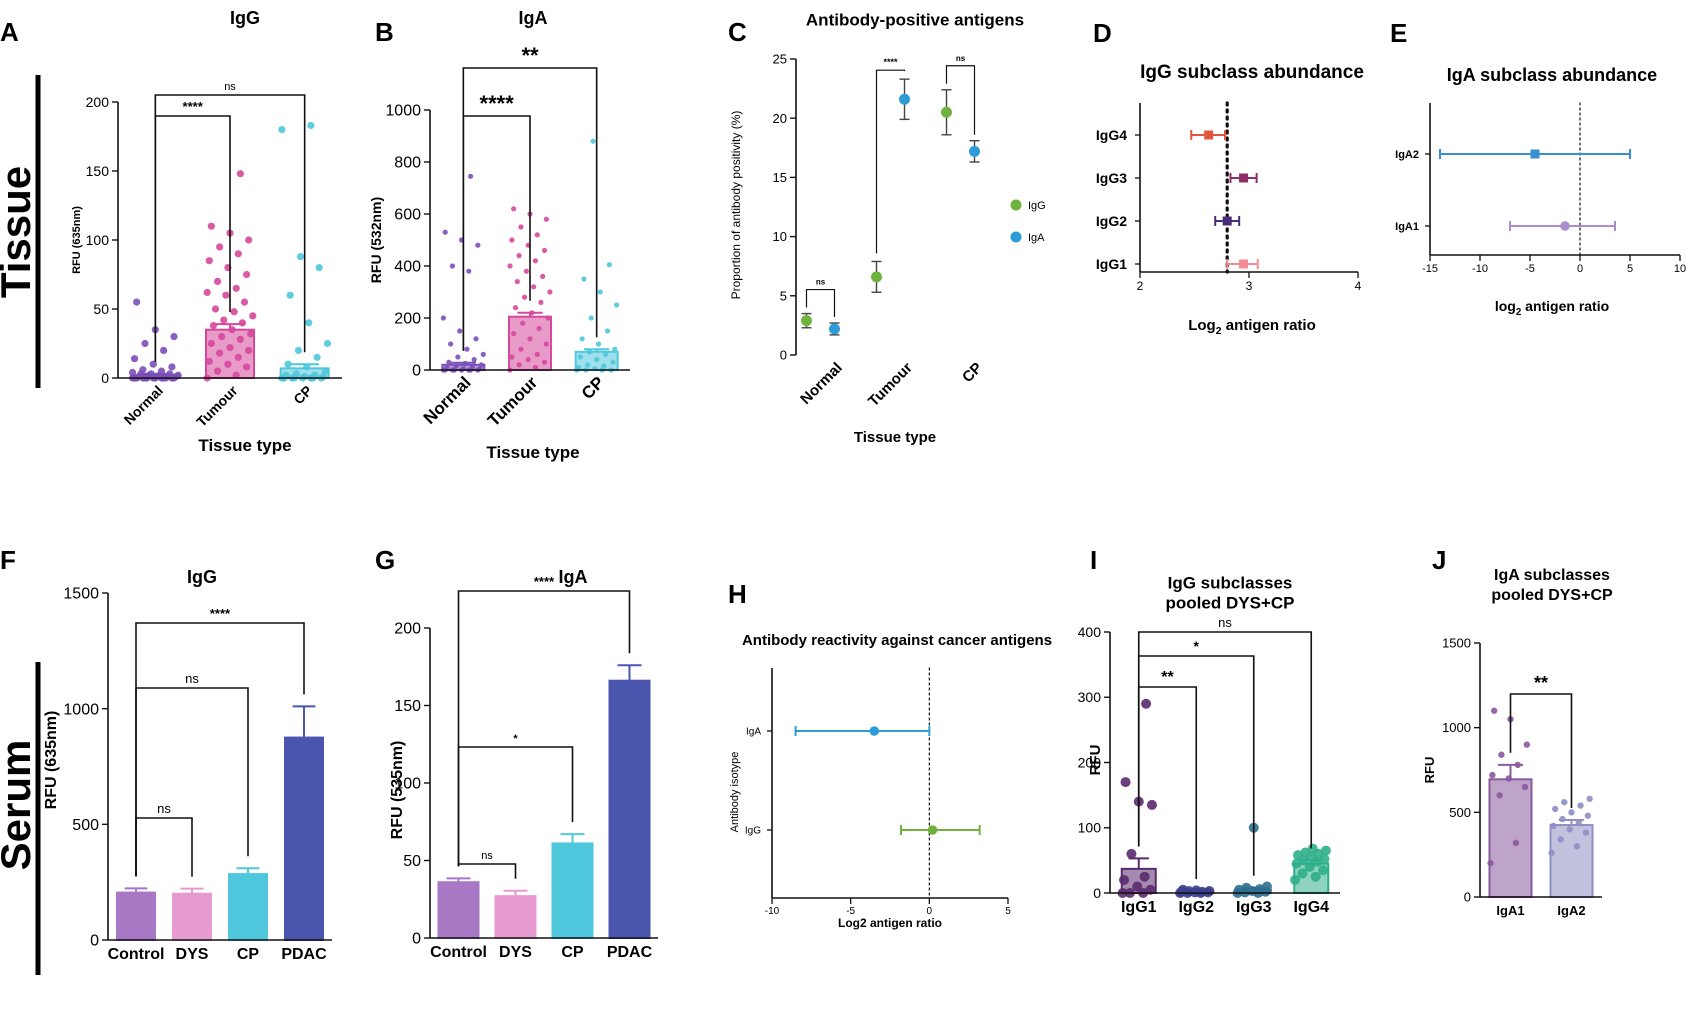 The width and height of the screenshot is (1686, 1033). I want to click on y-axis-title: RFU (535nm), so click(397, 790).